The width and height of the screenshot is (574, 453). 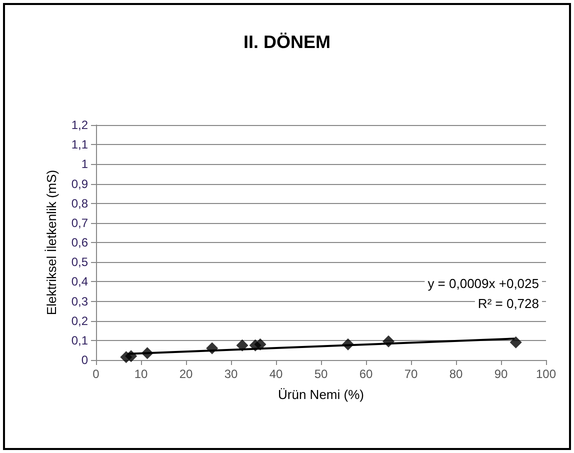 What do you see at coordinates (79, 243) in the screenshot?
I see `y-tick-label: 0,6` at bounding box center [79, 243].